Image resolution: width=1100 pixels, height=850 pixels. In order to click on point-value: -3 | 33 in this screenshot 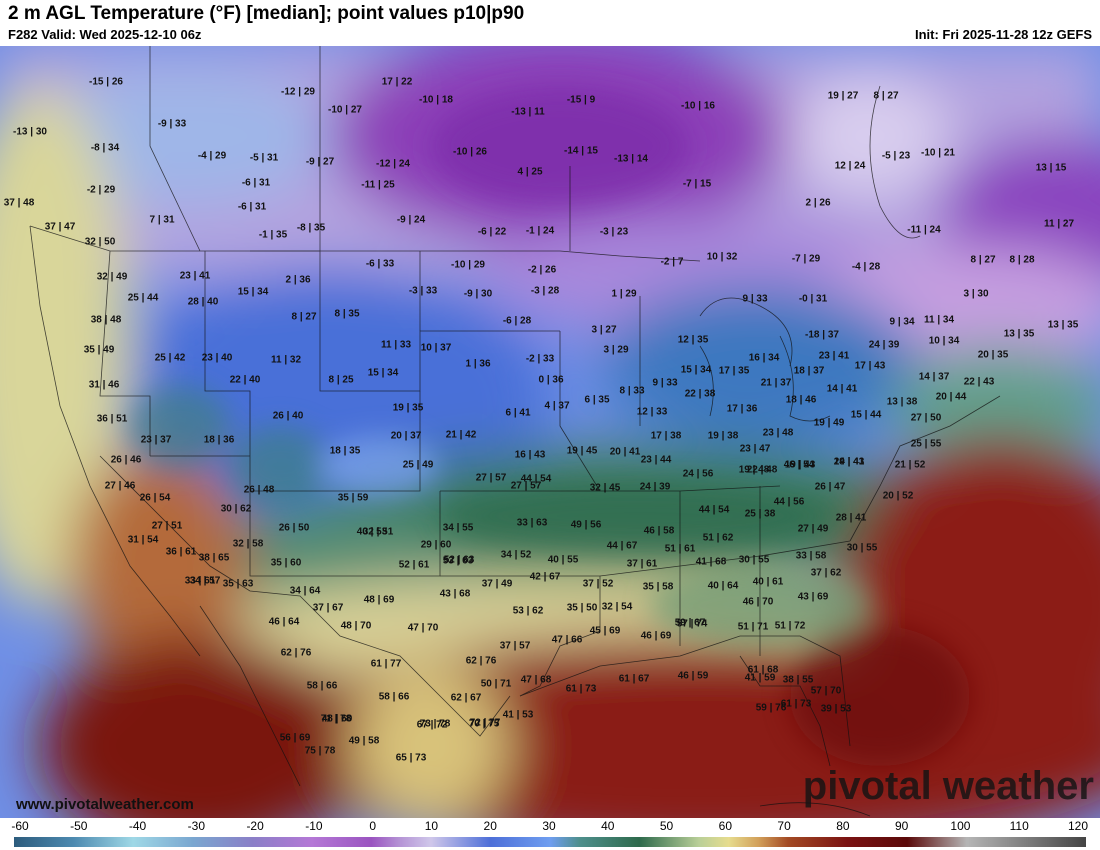, I will do `click(423, 291)`.